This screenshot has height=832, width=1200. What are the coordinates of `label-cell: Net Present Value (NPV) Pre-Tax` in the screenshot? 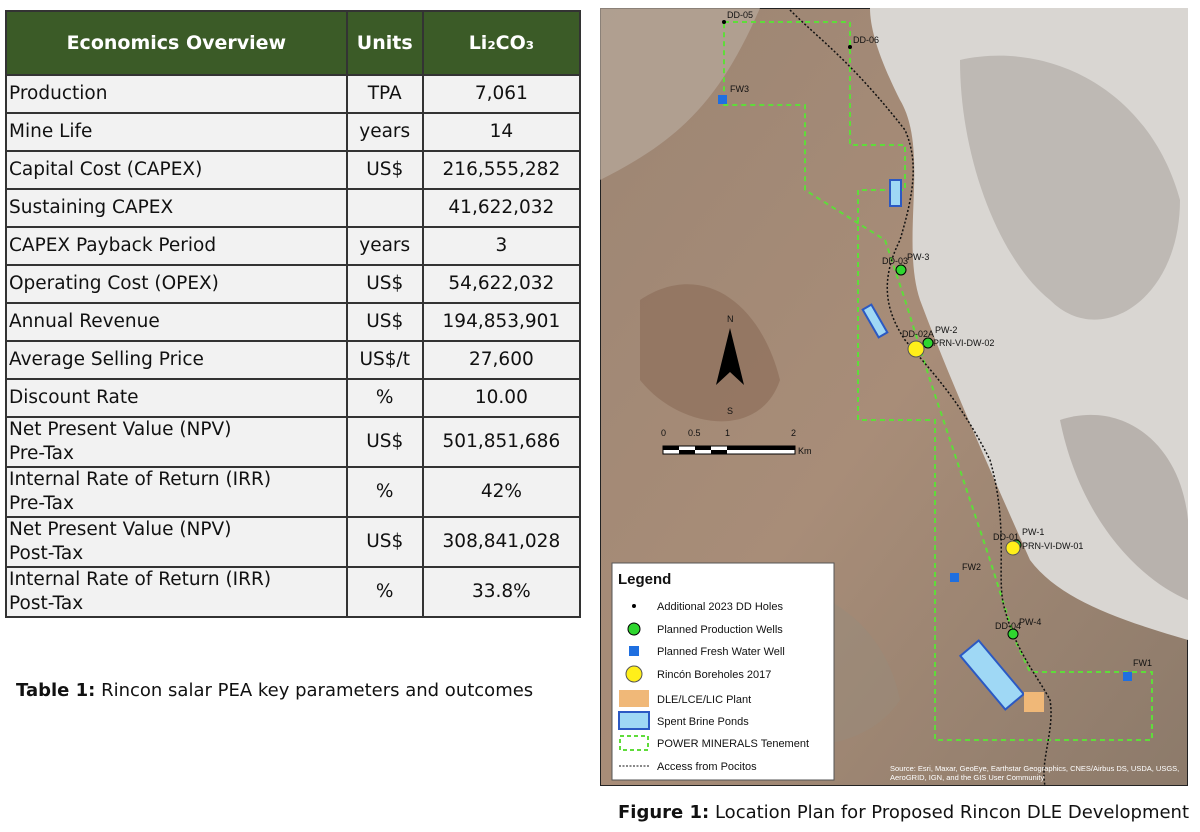 It's located at (176, 442).